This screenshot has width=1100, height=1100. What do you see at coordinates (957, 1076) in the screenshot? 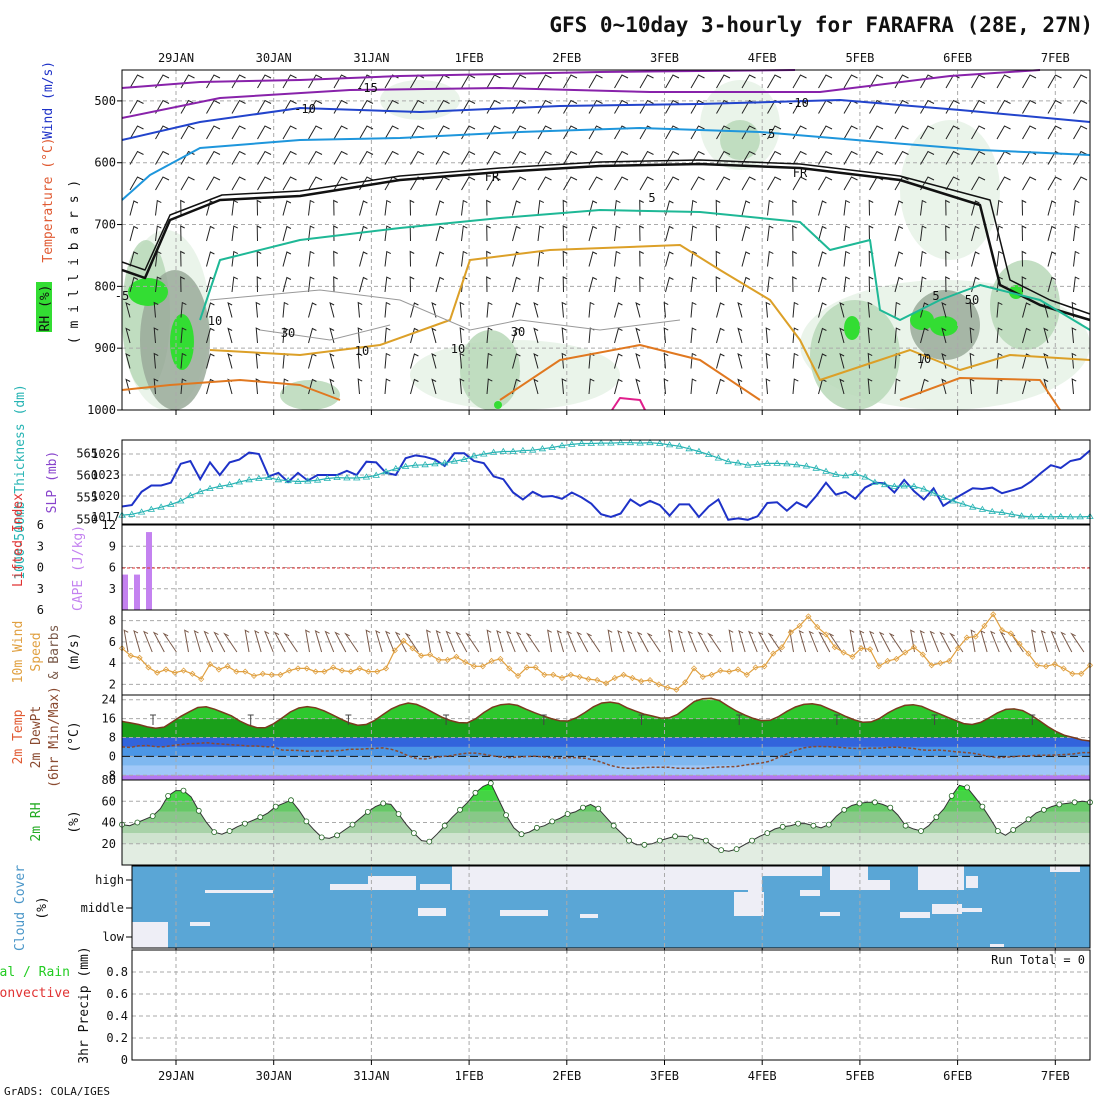
I see `bottom-date-label: 6FEB` at bounding box center [957, 1076].